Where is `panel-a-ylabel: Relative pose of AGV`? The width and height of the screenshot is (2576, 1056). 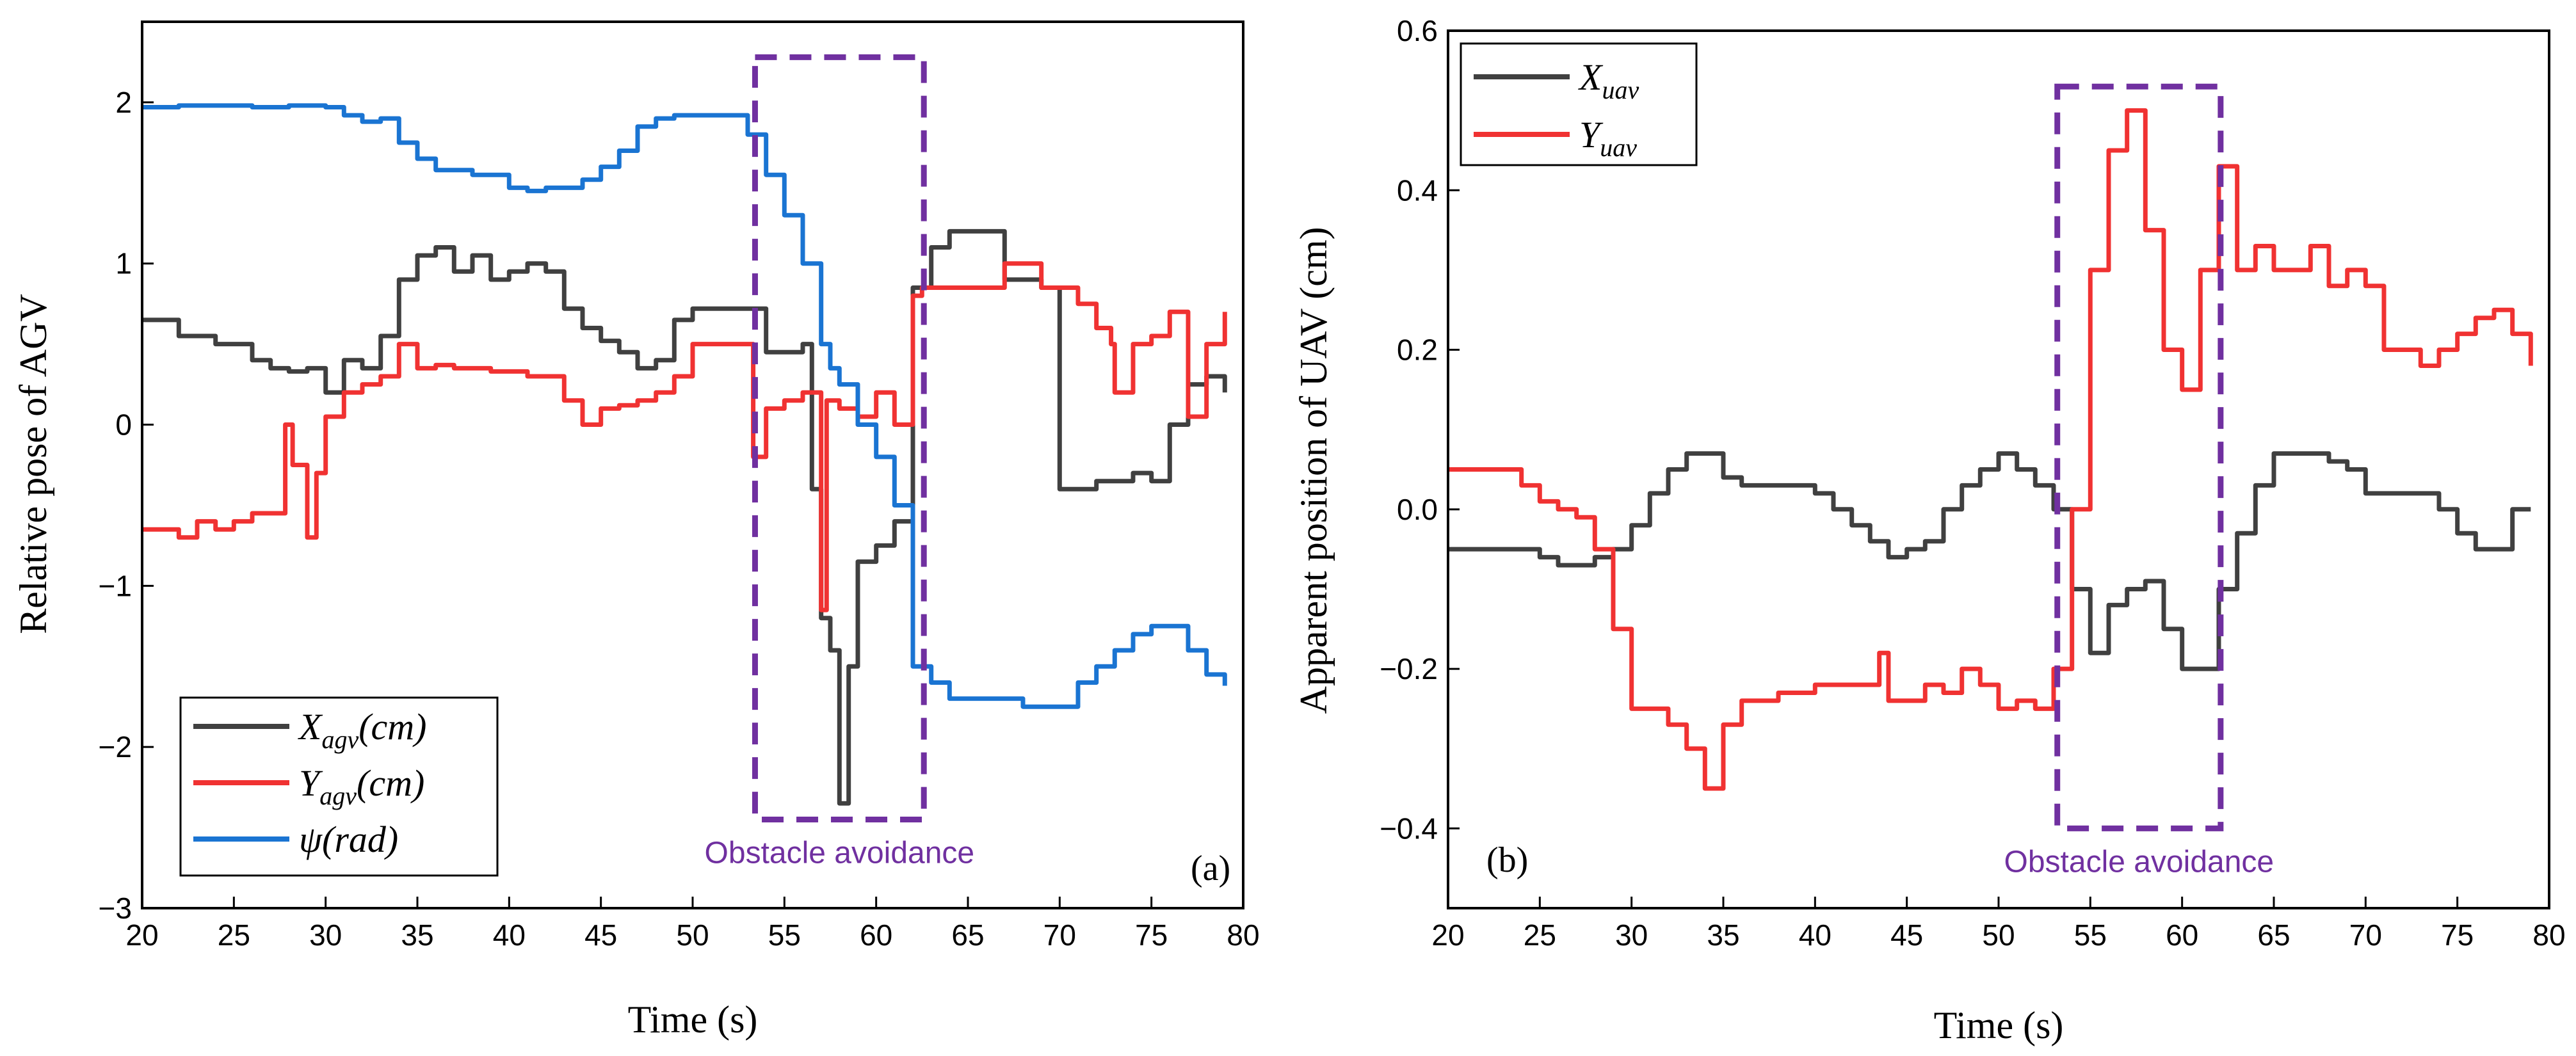
panel-a-ylabel: Relative pose of AGV is located at coordinates (33, 464).